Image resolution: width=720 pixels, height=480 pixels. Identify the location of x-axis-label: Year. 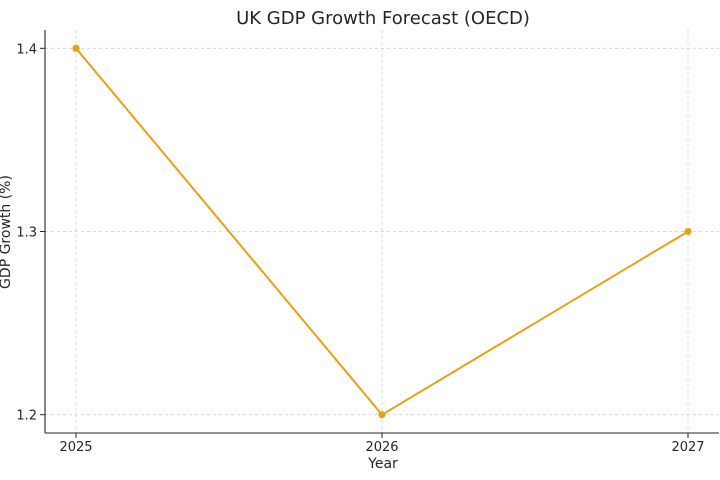
(382, 464).